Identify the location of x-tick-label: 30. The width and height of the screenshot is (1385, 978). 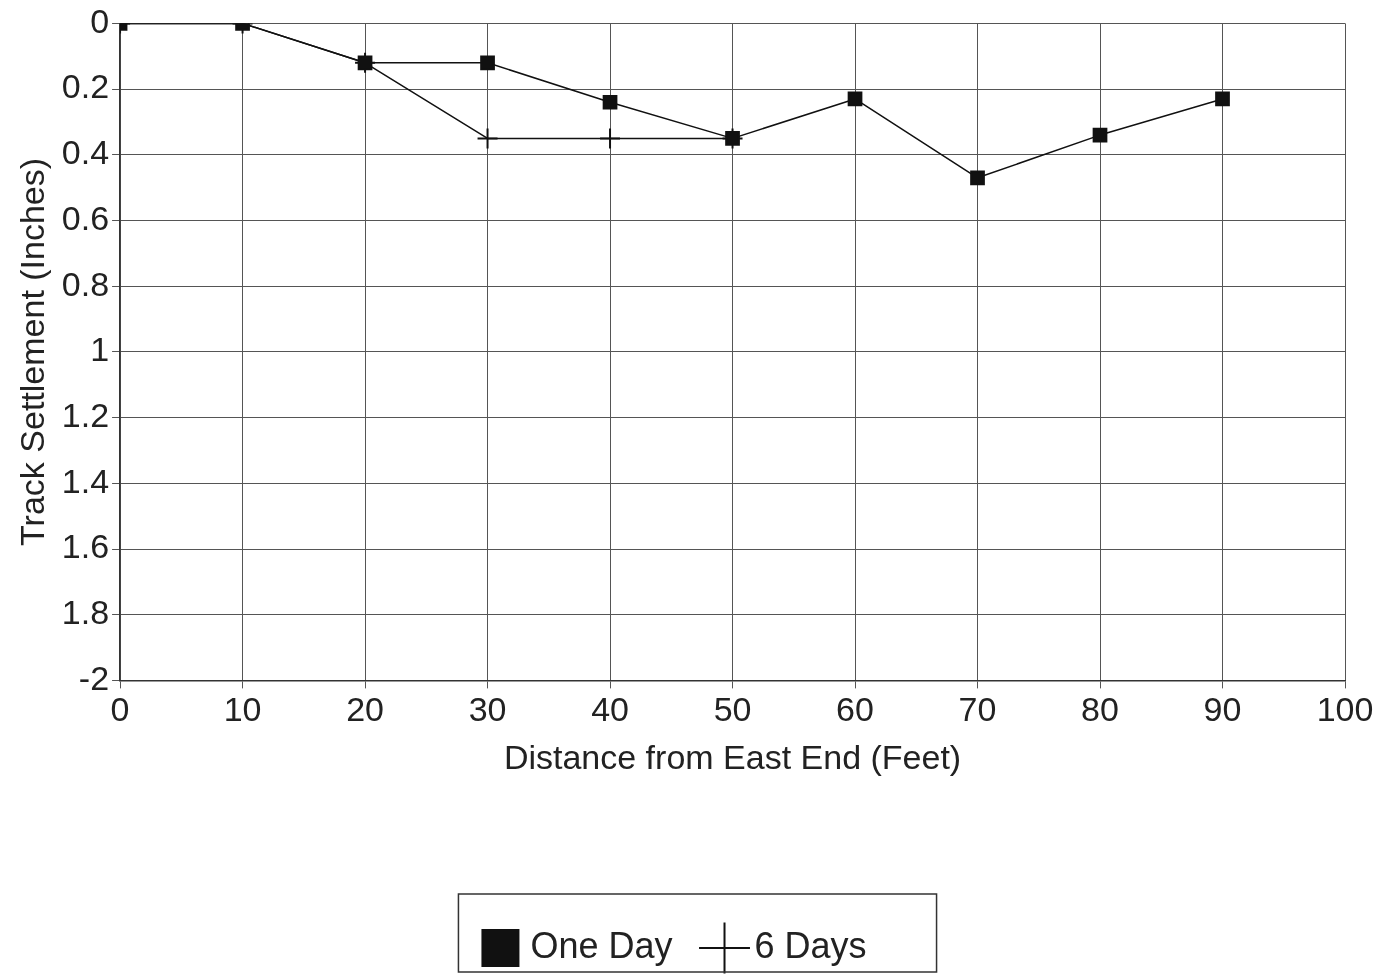
(487, 709).